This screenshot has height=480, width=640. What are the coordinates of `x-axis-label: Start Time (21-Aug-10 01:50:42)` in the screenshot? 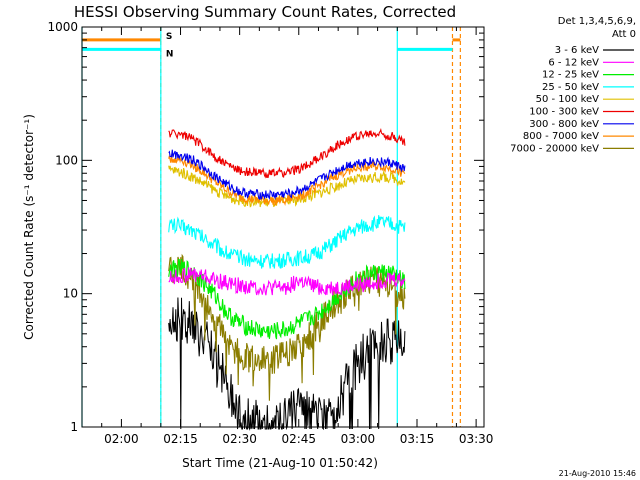 It's located at (280, 463).